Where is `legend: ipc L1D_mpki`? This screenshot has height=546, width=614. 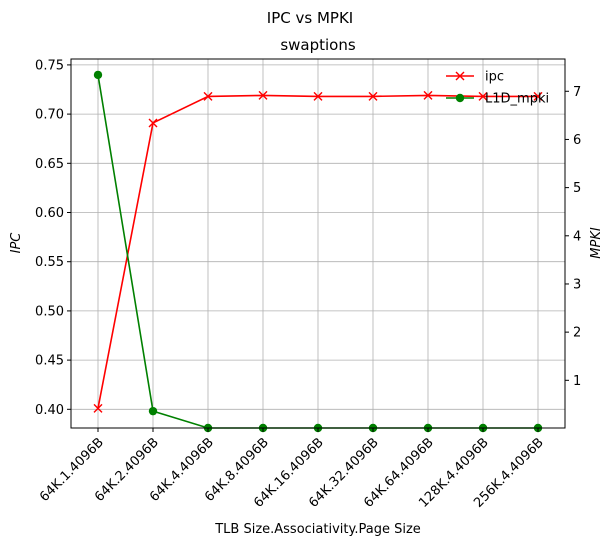
legend: ipc L1D_mpki is located at coordinates (497, 88).